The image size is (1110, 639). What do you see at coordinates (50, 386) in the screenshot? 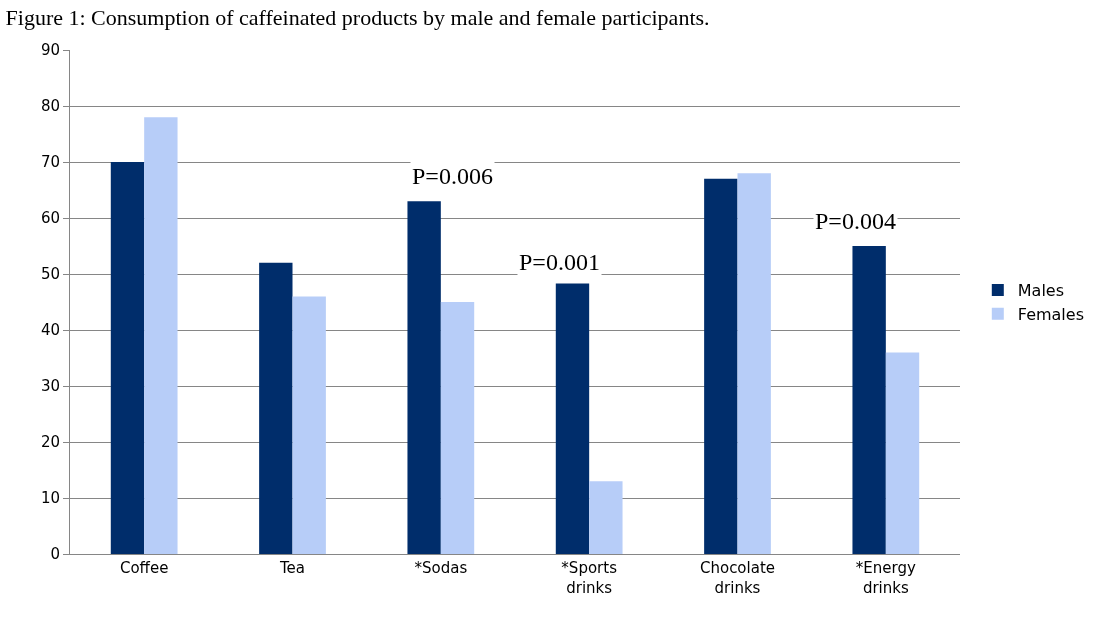
I see `y-tick-label: 30` at bounding box center [50, 386].